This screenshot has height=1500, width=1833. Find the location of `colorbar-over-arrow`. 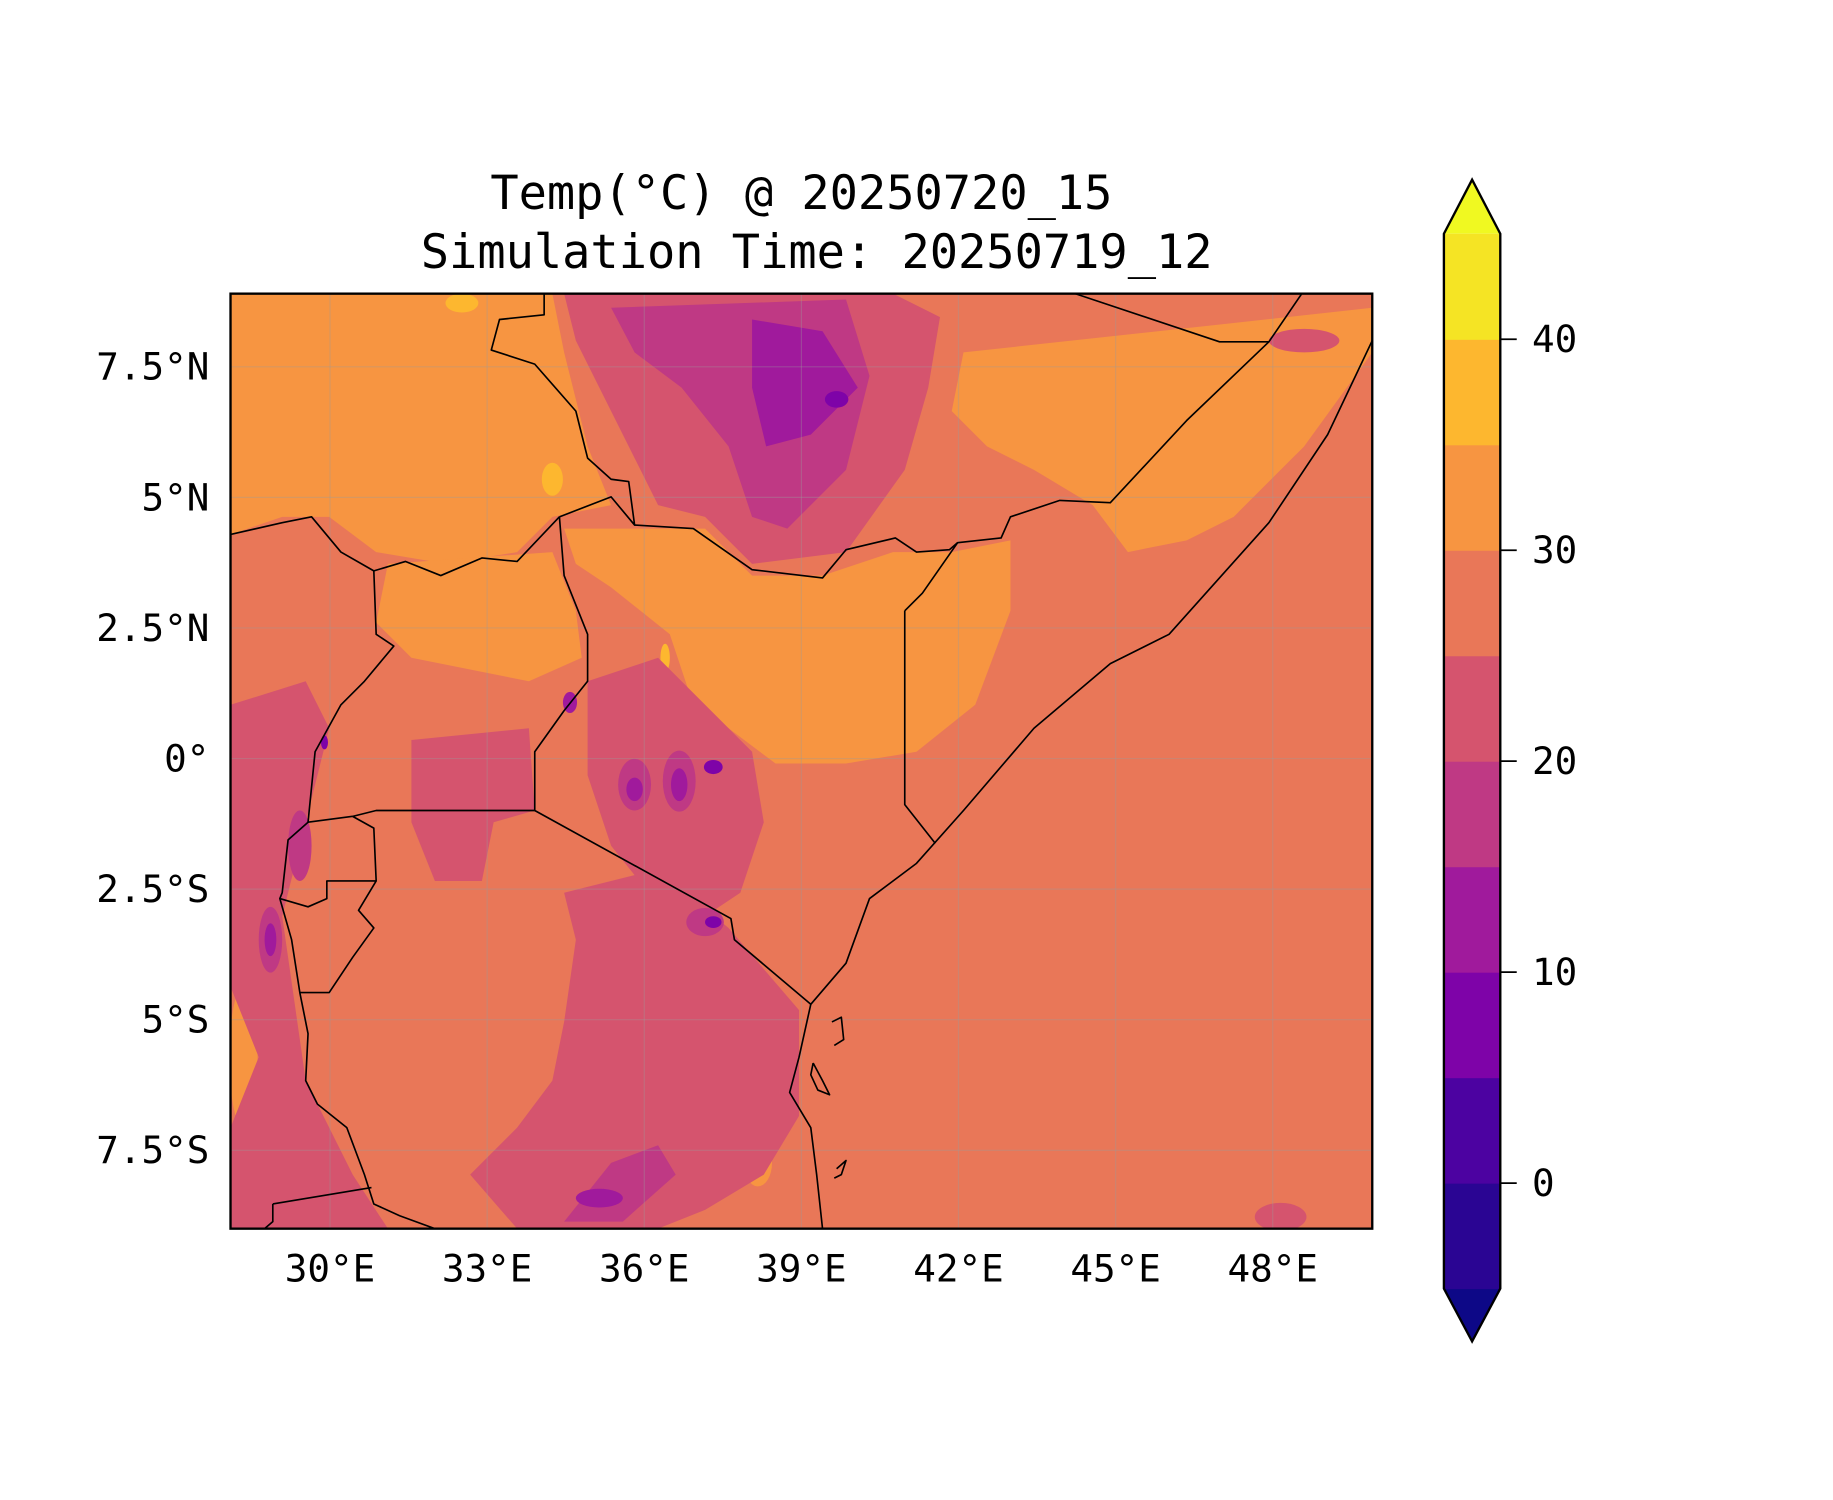

colorbar-over-arrow is located at coordinates (1472, 206).